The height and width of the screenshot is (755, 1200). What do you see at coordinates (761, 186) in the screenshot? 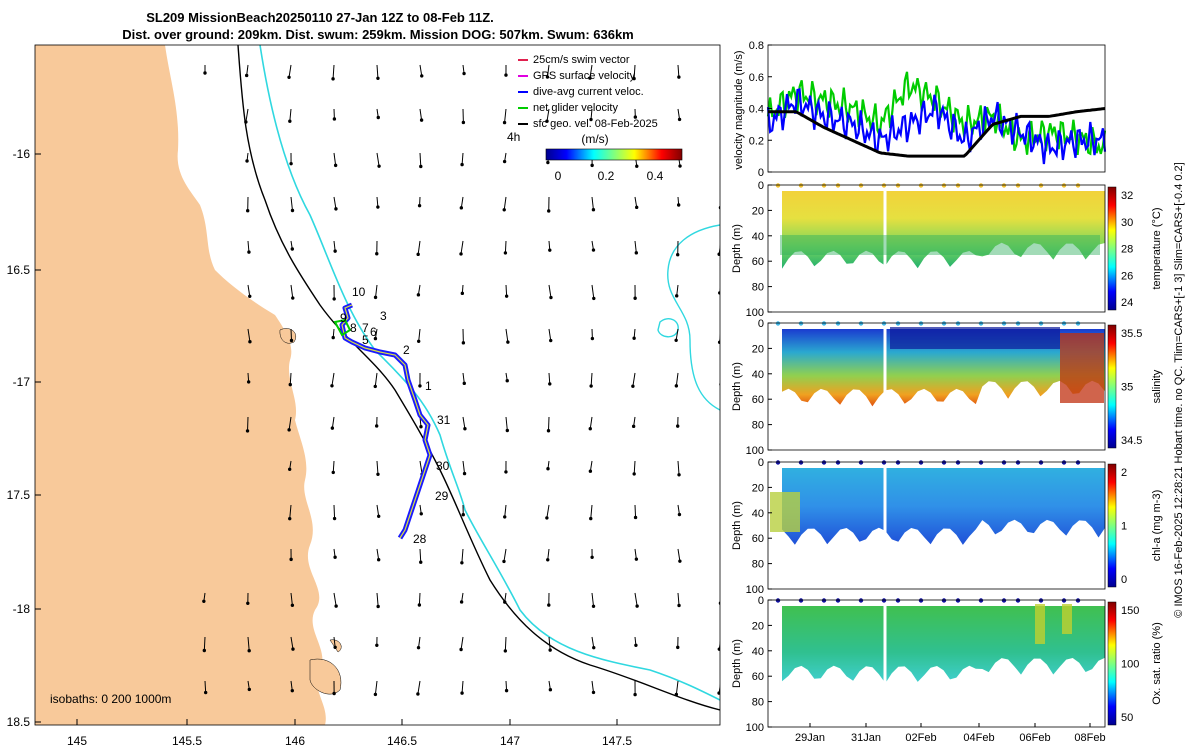
I see `depth-tick: 0` at bounding box center [761, 186].